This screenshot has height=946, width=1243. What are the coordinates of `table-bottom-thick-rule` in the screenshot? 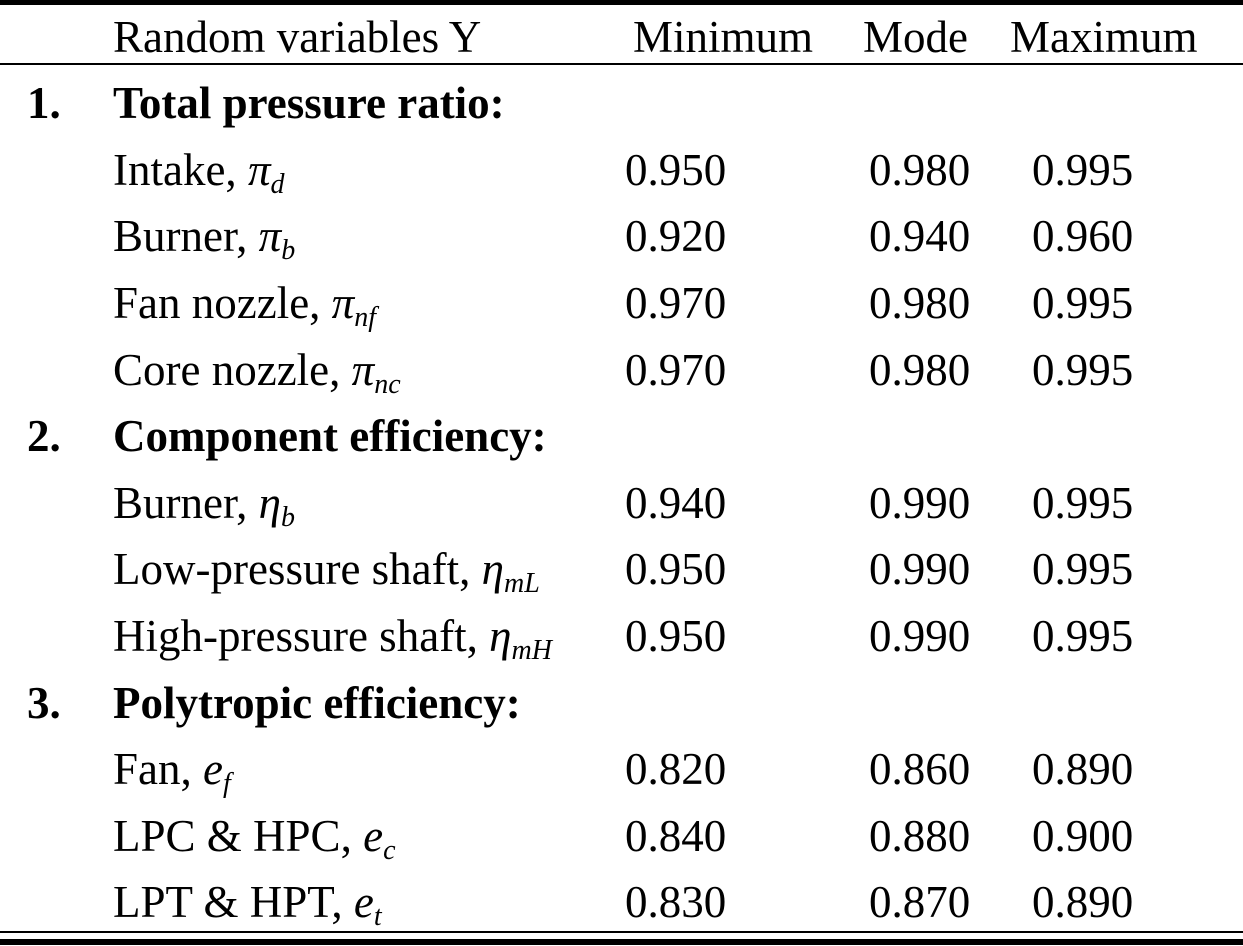 It's located at (621, 941).